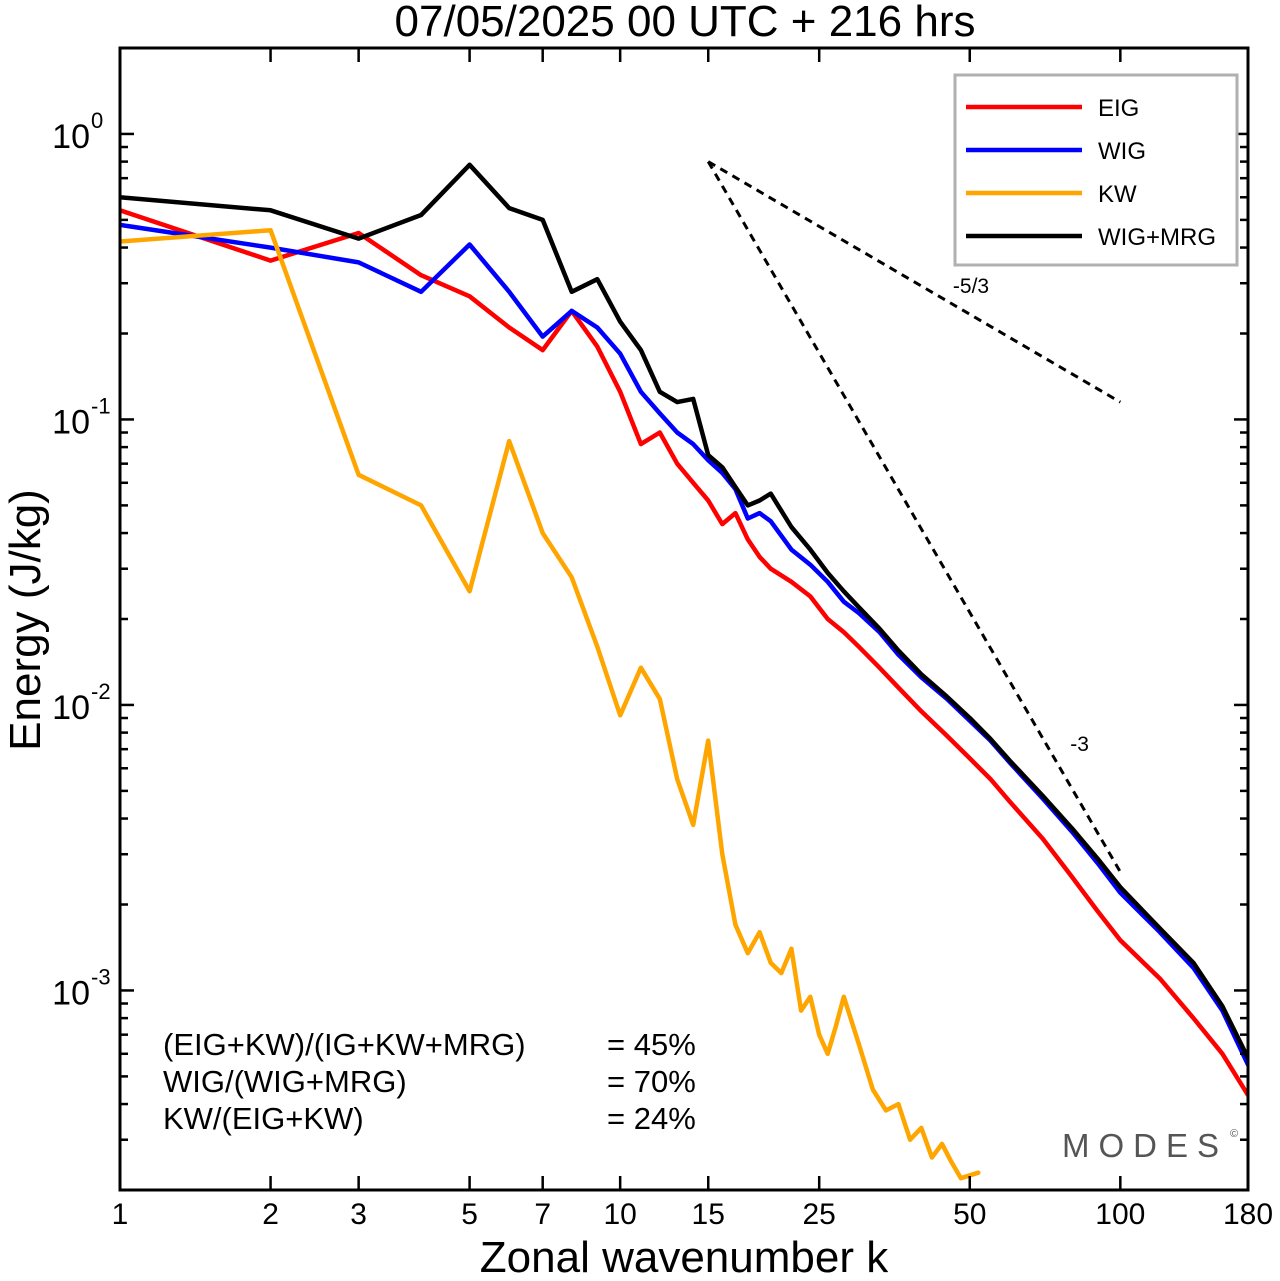  Describe the element at coordinates (469, 1214) in the screenshot. I see `x-tick-label: 5` at that location.